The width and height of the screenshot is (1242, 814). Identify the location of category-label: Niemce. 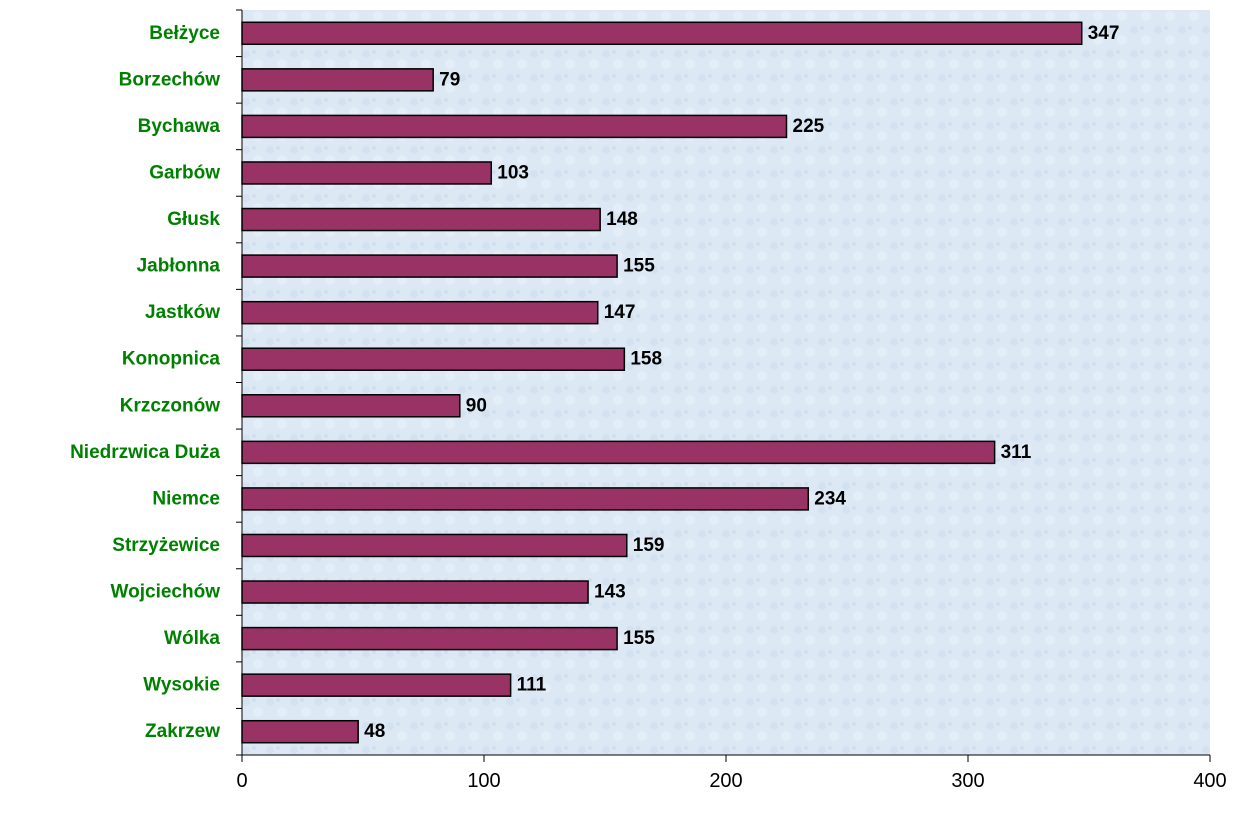
(186, 498).